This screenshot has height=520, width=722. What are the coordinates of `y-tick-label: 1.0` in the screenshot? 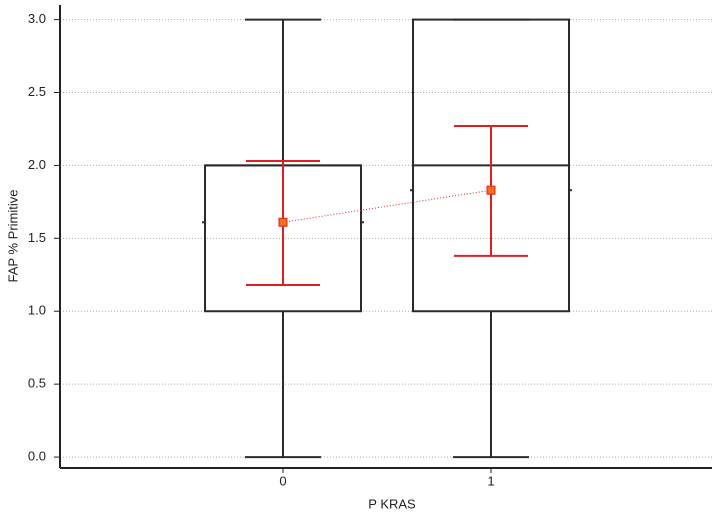 It's located at (37, 310).